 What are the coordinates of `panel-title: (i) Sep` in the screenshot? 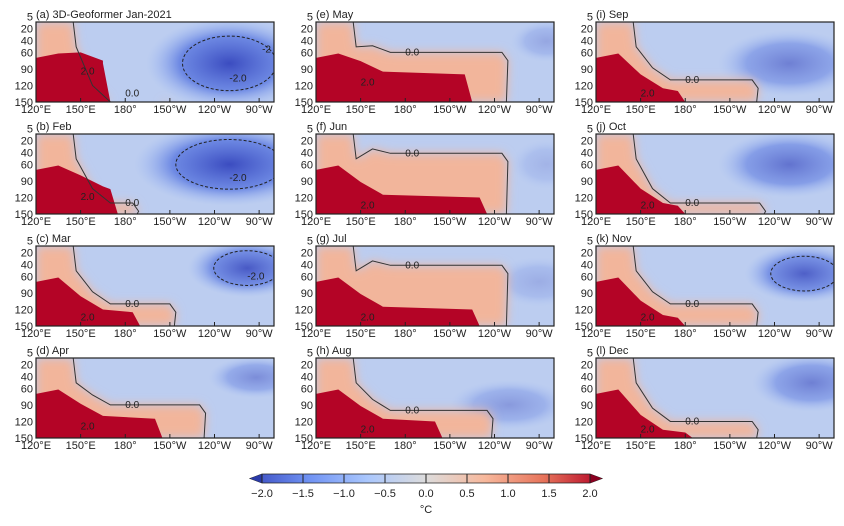 It's located at (612, 15).